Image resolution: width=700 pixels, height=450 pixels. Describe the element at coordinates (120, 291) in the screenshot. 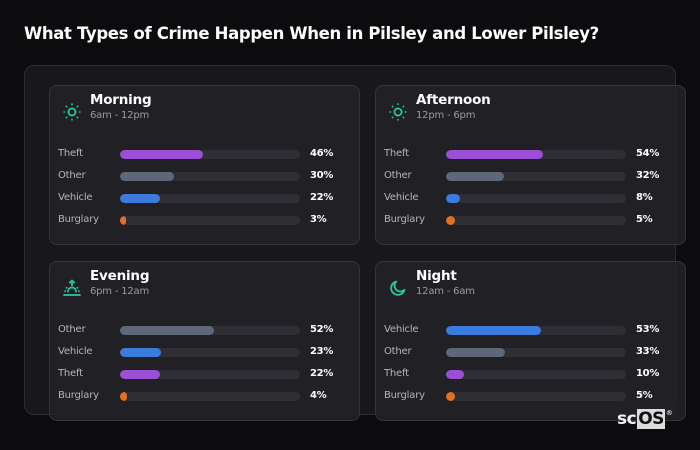

I see `card-time-range: 6pm - 12am` at that location.